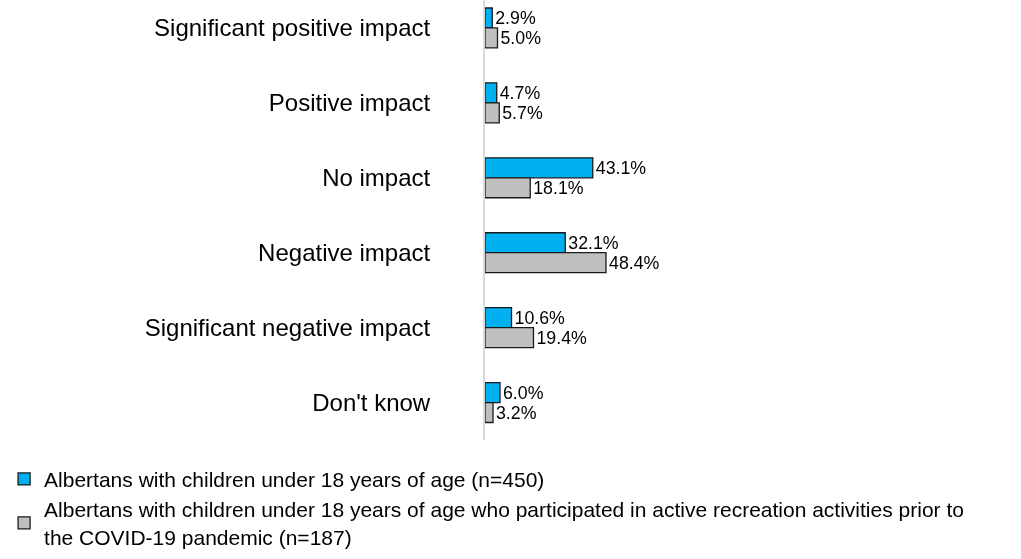 The width and height of the screenshot is (1021, 559). What do you see at coordinates (376, 178) in the screenshot?
I see `y-tick-label: No impact` at bounding box center [376, 178].